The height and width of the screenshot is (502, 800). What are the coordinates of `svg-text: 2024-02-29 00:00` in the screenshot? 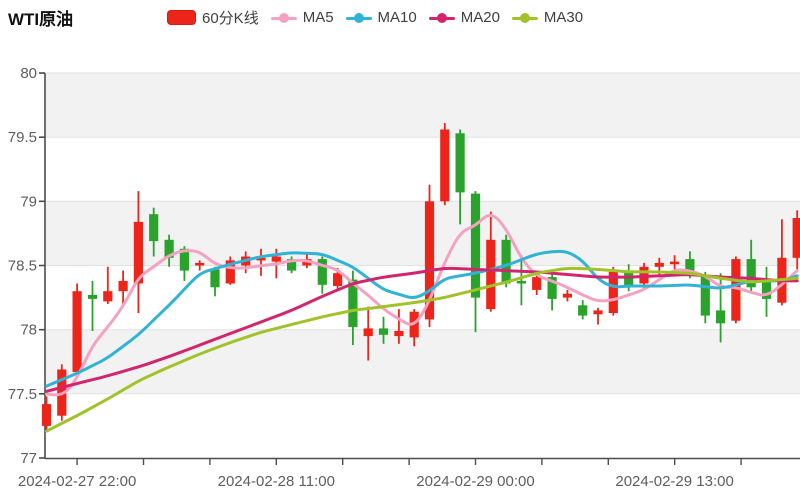 It's located at (475, 481).